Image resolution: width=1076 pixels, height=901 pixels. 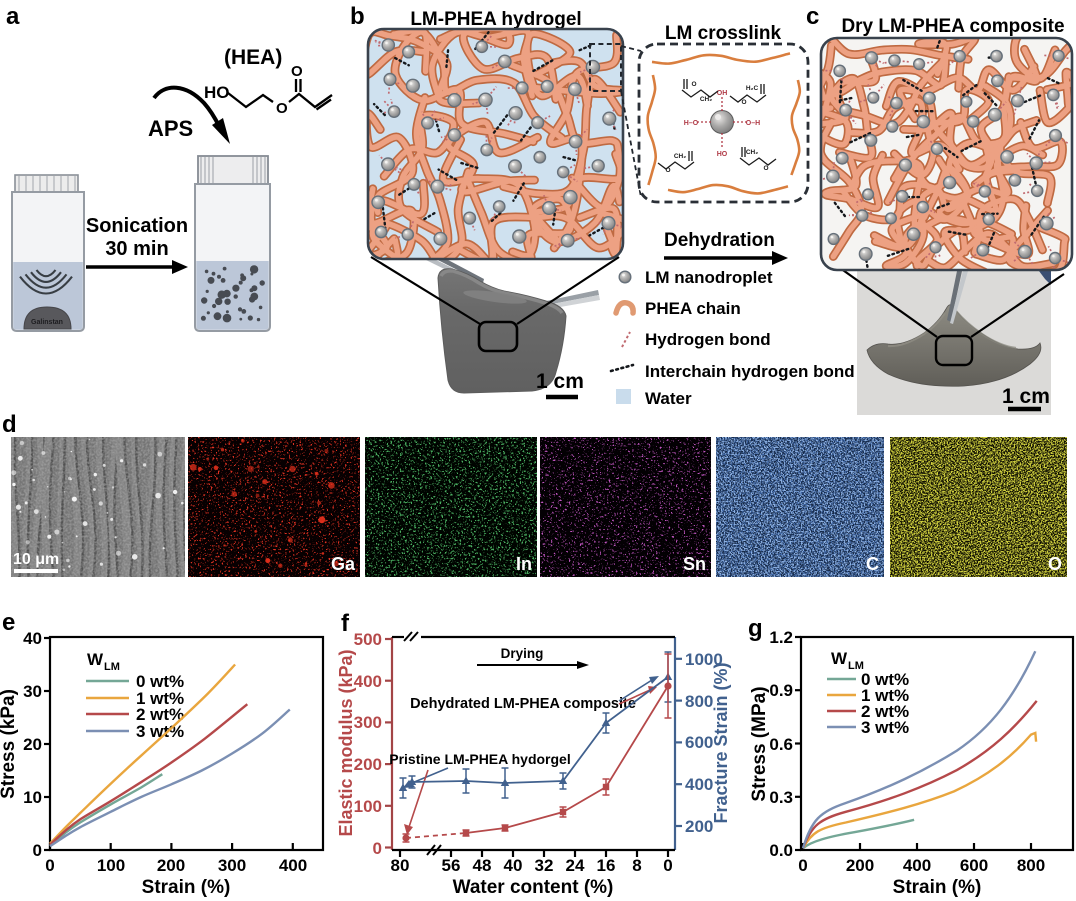 What do you see at coordinates (495, 19) in the screenshot?
I see `svg-text: LM-PHEA hydrogel` at bounding box center [495, 19].